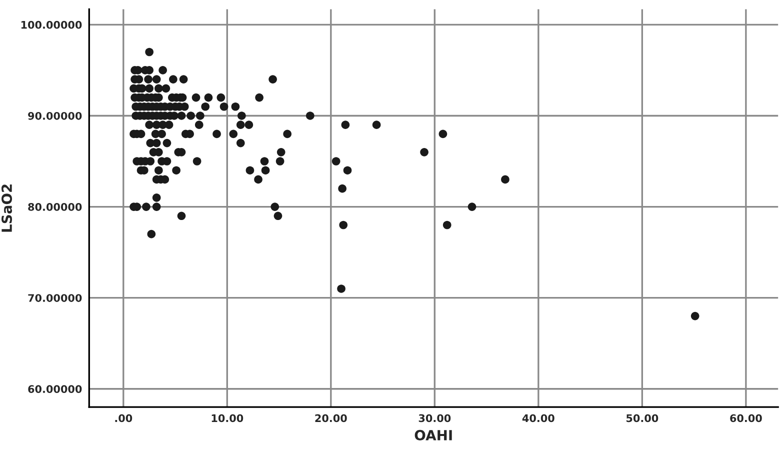 This screenshot has height=460, width=782. Describe the element at coordinates (642, 418) in the screenshot. I see `x-tick-label: 50.00` at that location.